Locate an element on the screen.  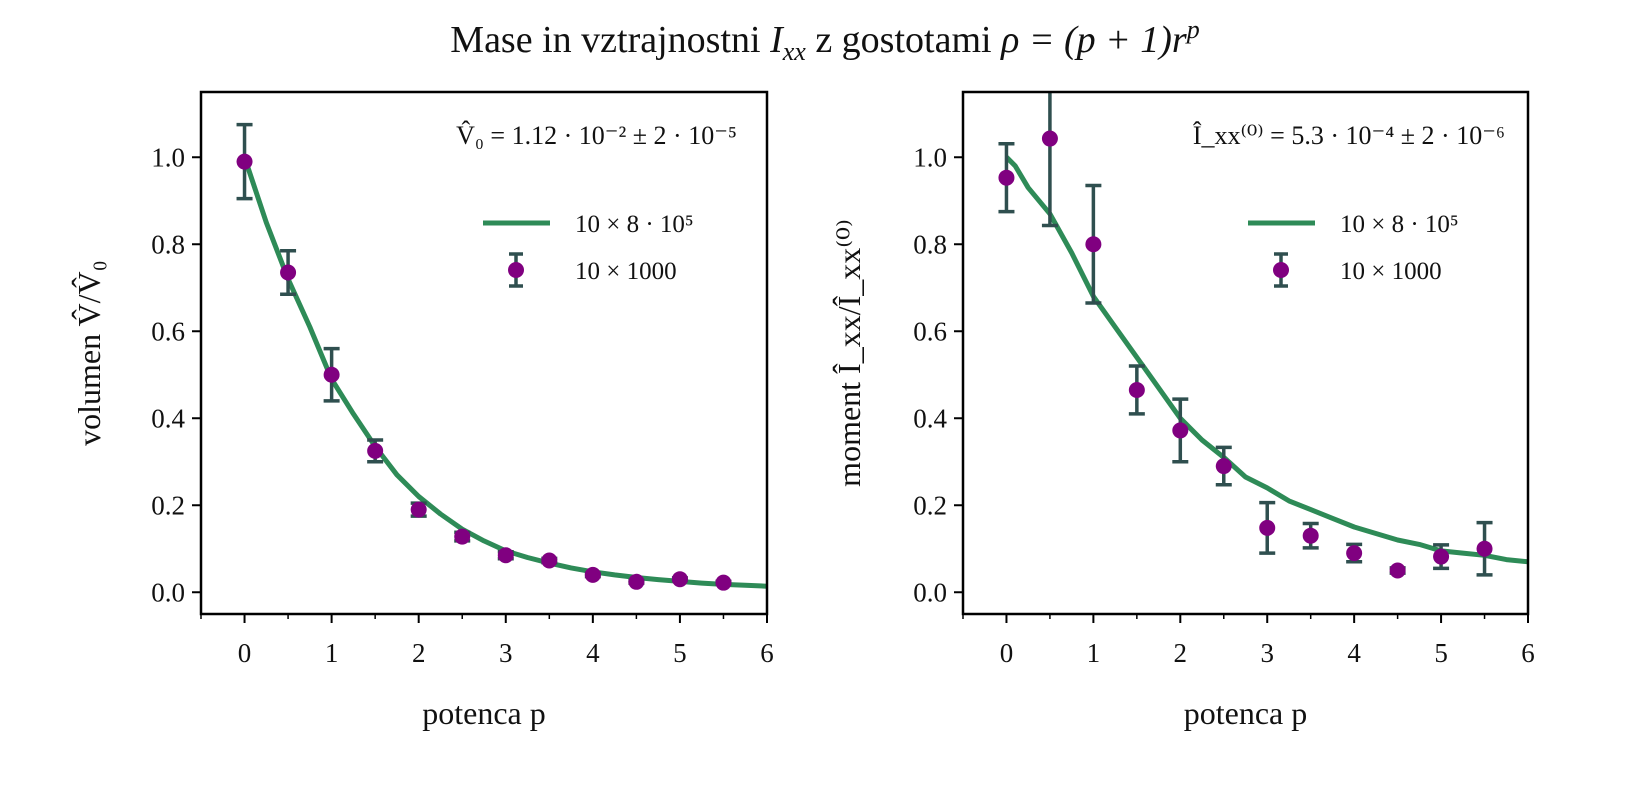
y-axis-label: volumen V̂/V̂₀ is located at coordinates (89, 353).